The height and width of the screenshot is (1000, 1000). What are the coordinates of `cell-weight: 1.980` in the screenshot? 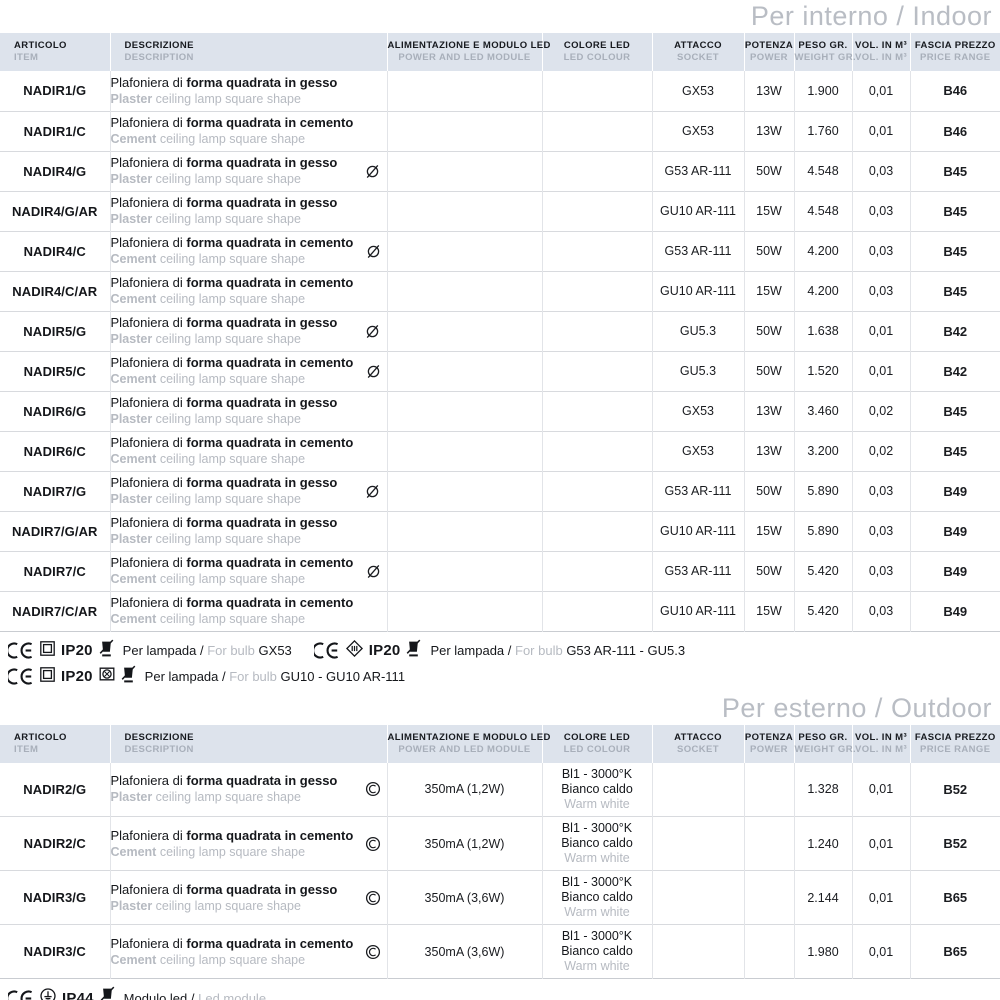 It's located at (823, 951).